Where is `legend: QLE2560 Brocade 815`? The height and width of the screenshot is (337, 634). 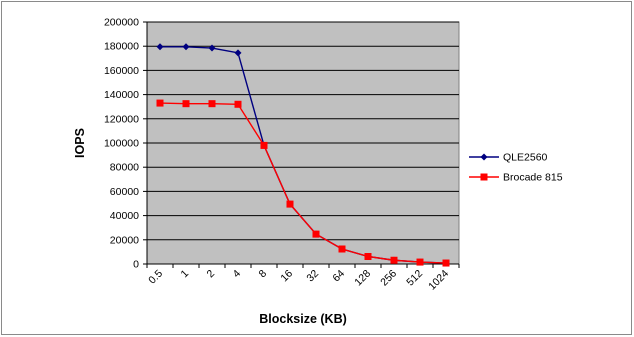
legend: QLE2560 Brocade 815 is located at coordinates (516, 168).